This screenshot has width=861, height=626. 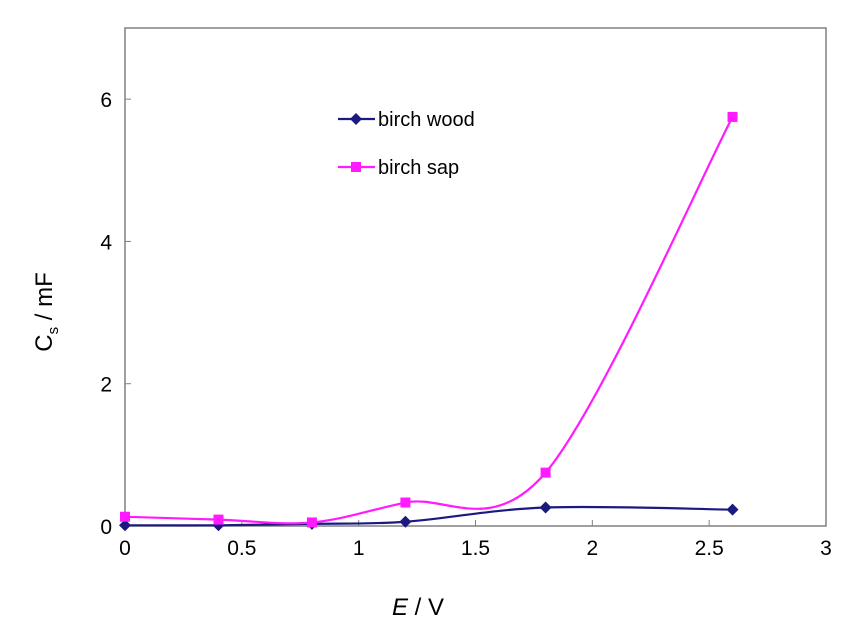 I want to click on y-tick-label: 2, so click(x=106, y=385).